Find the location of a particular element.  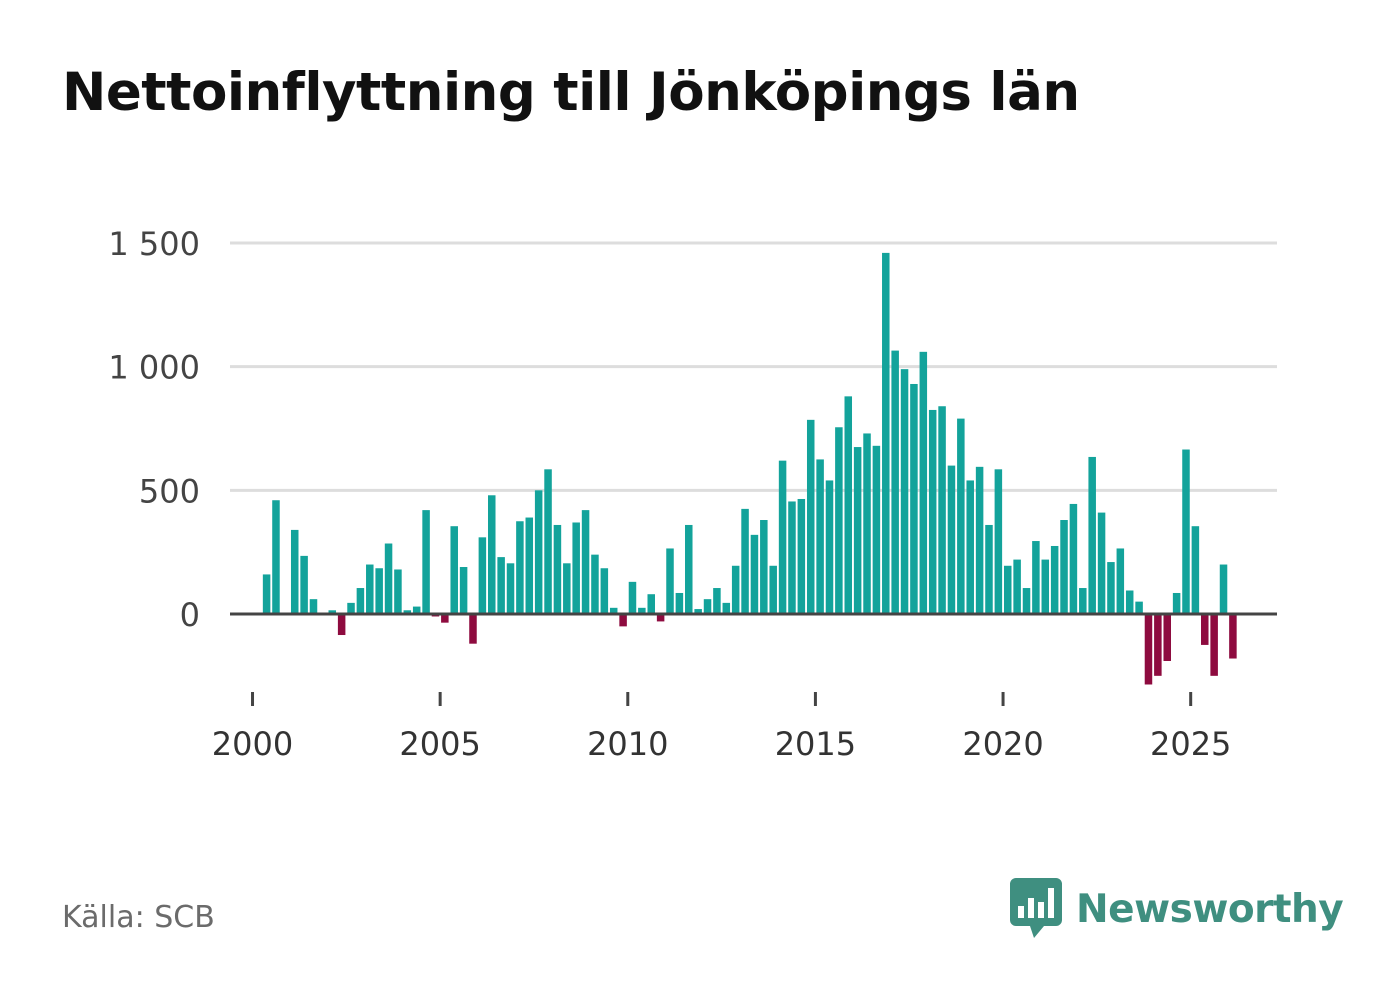

bar-chart-speech-bubble-icon is located at coordinates (1036, 908).